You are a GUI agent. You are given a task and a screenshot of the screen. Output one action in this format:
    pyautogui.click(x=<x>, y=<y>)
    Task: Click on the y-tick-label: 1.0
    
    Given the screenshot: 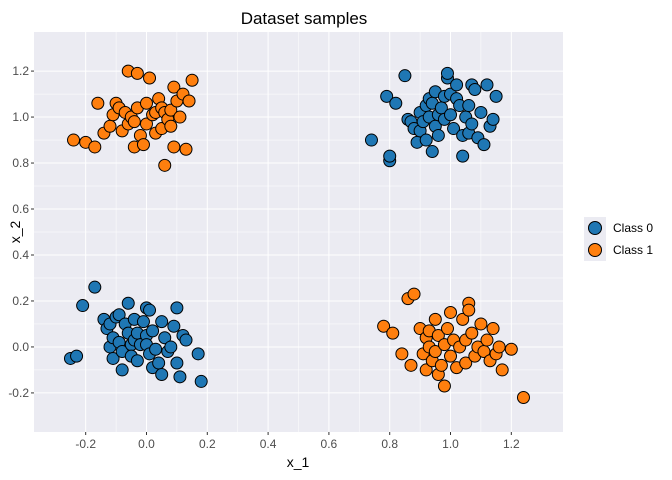 What is the action you would take?
    pyautogui.click(x=20, y=117)
    